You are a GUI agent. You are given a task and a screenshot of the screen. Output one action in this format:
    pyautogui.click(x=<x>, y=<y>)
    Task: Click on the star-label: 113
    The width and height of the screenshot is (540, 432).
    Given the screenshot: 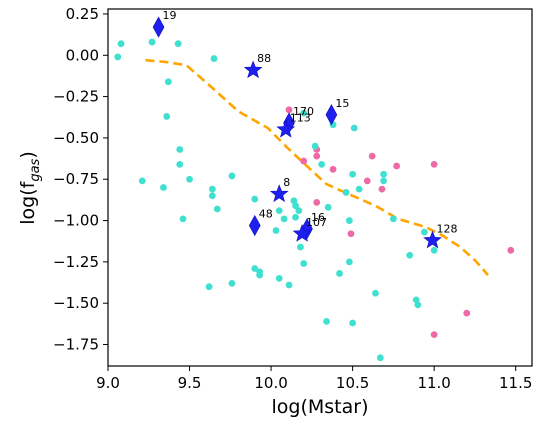 What is the action you would take?
    pyautogui.click(x=300, y=118)
    